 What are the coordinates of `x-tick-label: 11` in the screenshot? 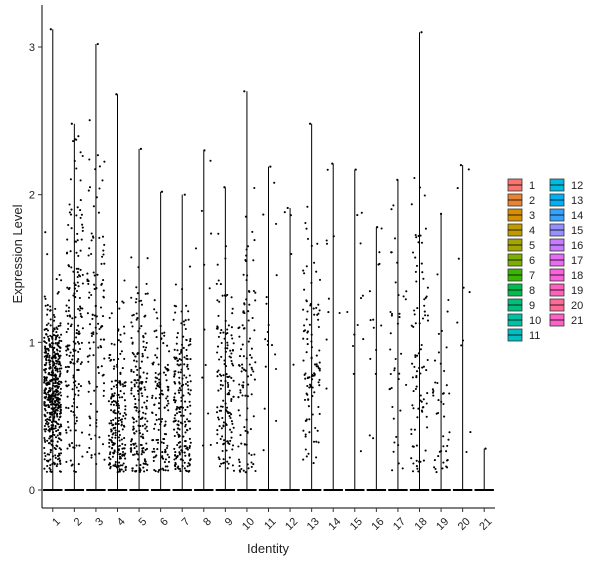 It's located at (270, 524).